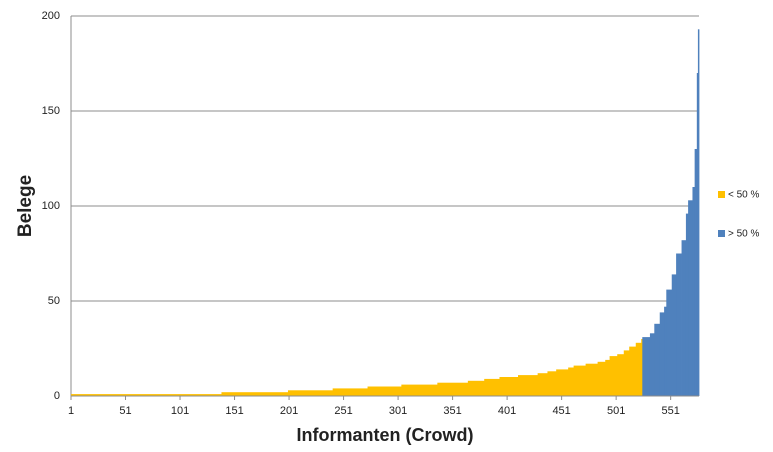 The width and height of the screenshot is (773, 452). I want to click on y-tick-label: 200, so click(51, 16).